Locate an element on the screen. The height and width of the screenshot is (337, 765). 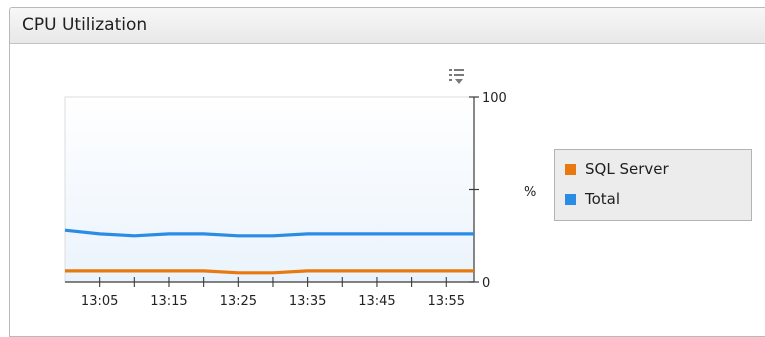
x-tick-label: 13:15 is located at coordinates (168, 301).